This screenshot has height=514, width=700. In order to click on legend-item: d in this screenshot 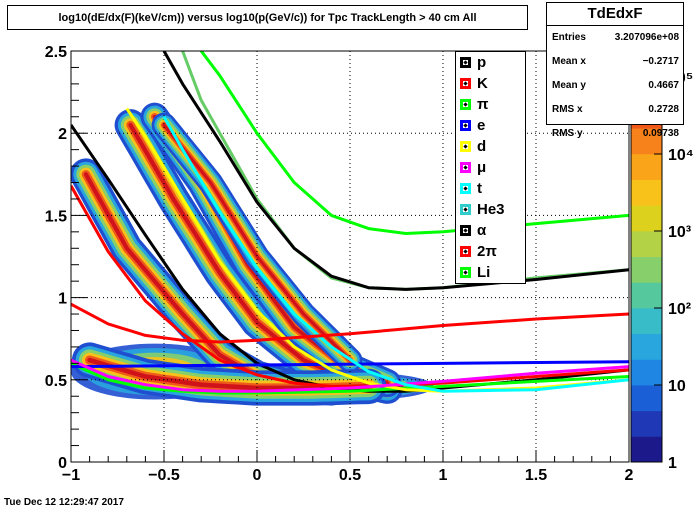, I will do `click(471, 146)`.